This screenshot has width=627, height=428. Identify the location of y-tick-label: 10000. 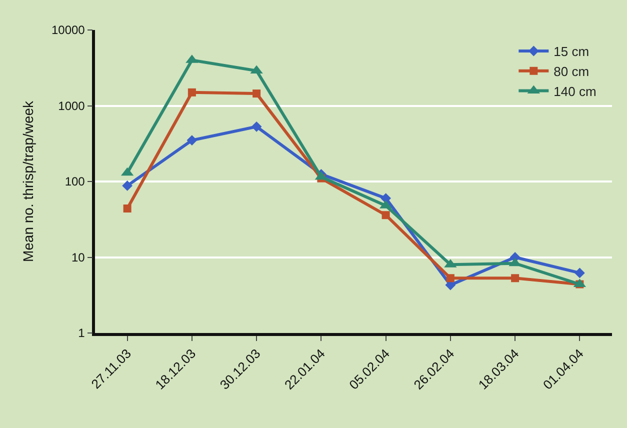
(68, 30).